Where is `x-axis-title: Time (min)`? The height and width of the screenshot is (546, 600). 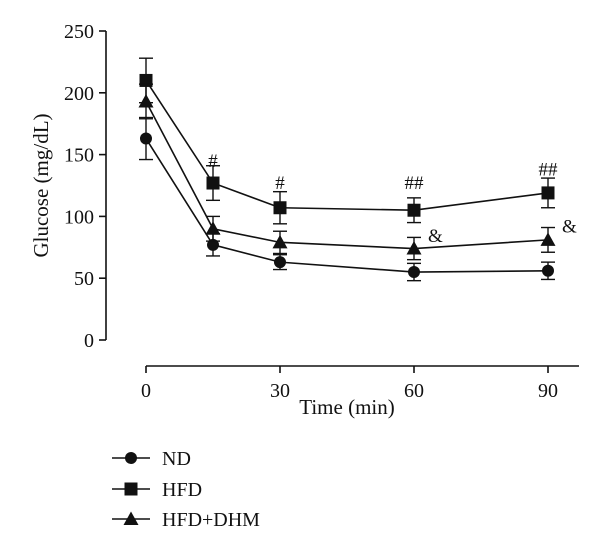 x-axis-title: Time (min) is located at coordinates (346, 407).